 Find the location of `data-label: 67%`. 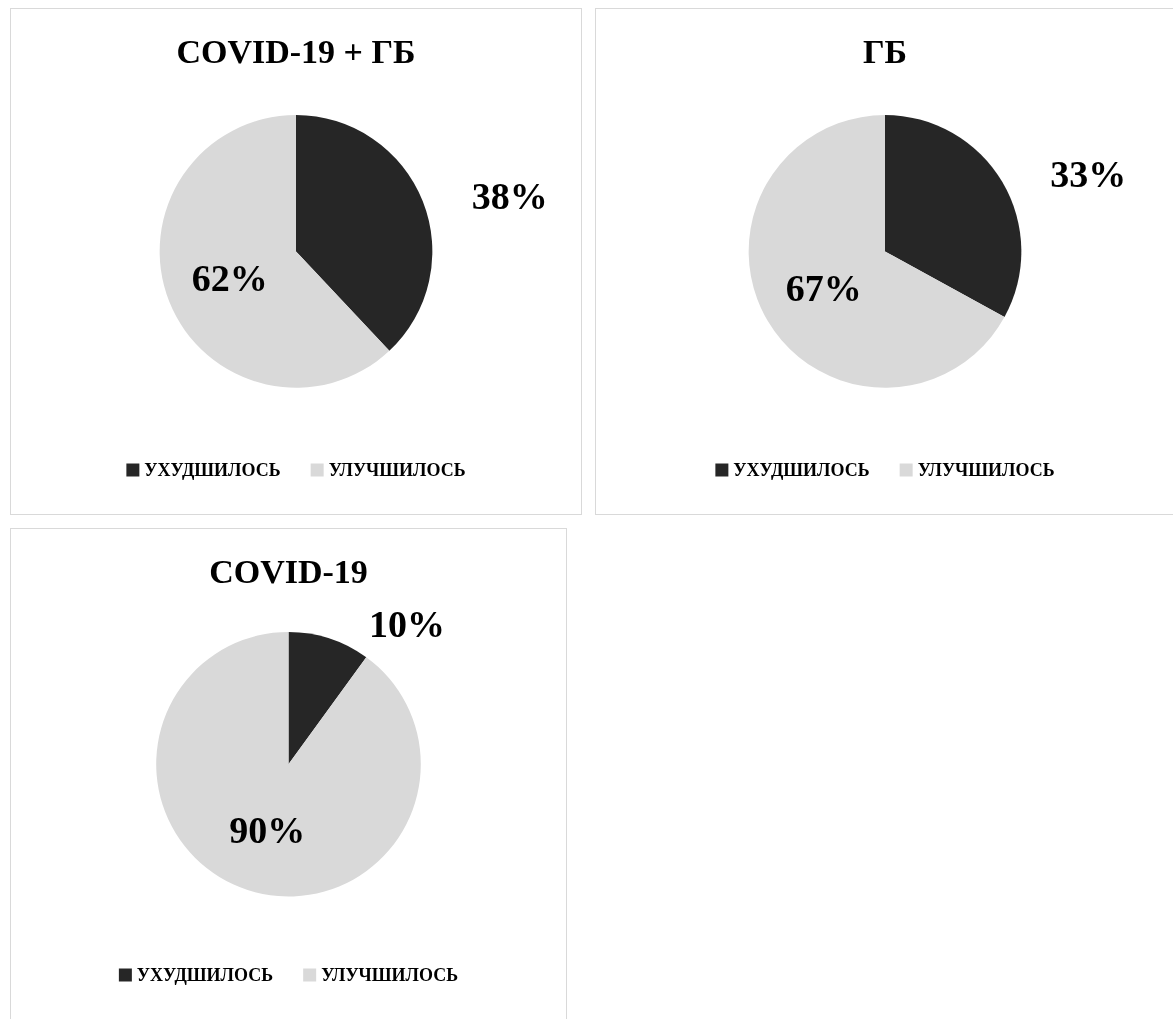

data-label: 67% is located at coordinates (823, 287).